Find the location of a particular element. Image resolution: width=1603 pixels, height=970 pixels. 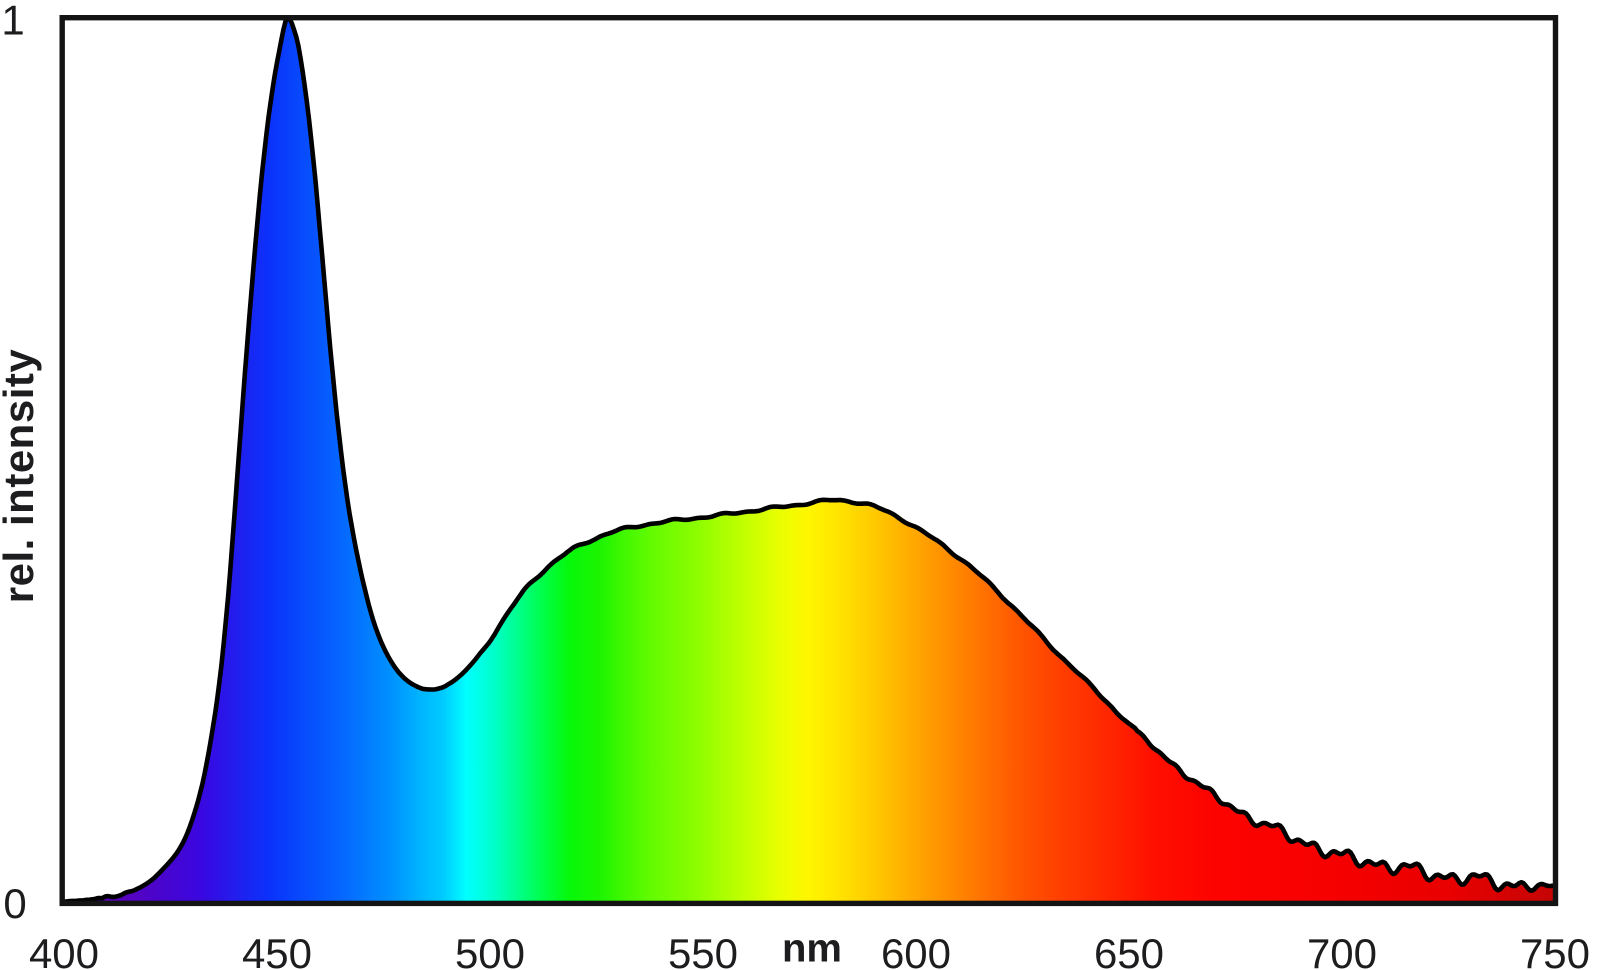

svg-text: 450 is located at coordinates (277, 950).